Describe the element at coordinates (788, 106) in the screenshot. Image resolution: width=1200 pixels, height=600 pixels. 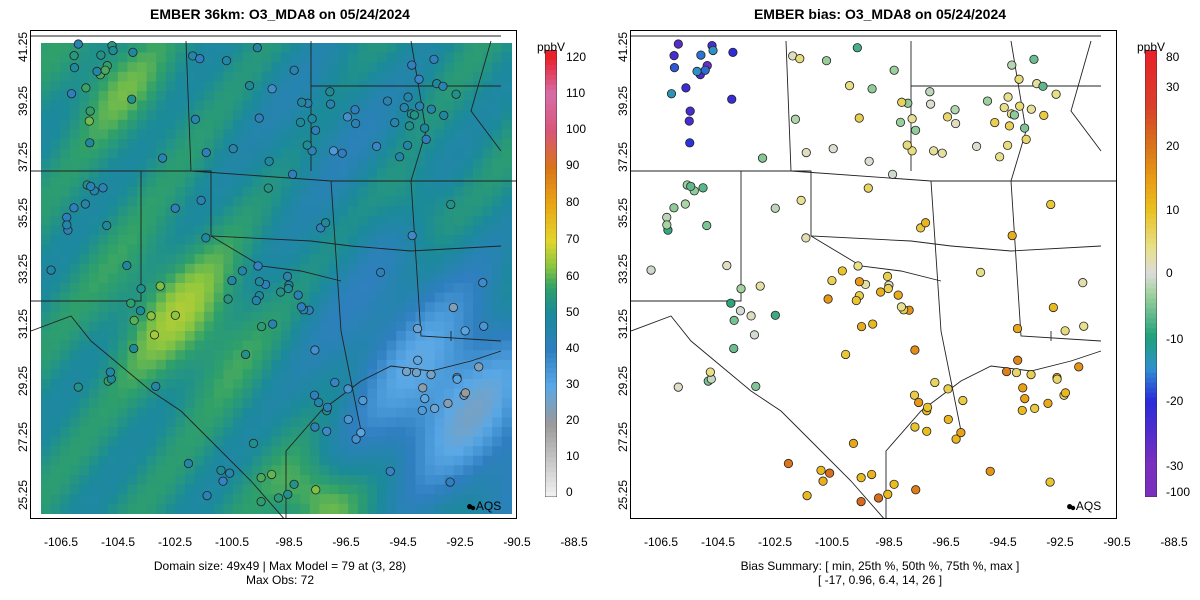
I see `state-border` at that location.